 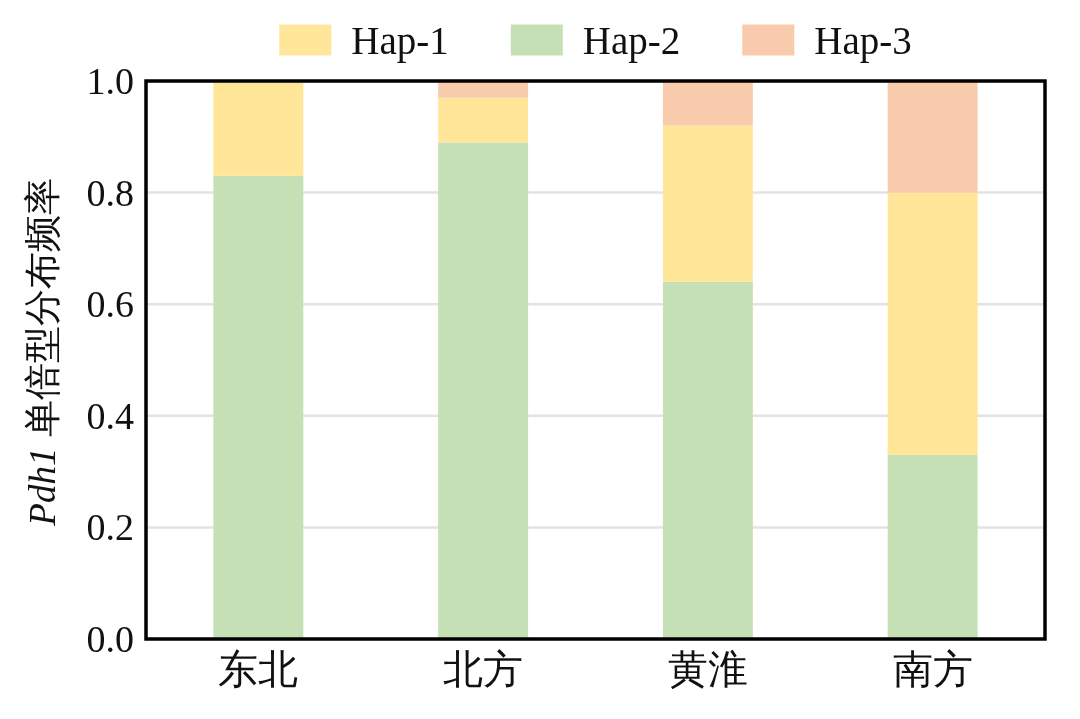 What do you see at coordinates (110, 527) in the screenshot?
I see `ytick: 0.2` at bounding box center [110, 527].